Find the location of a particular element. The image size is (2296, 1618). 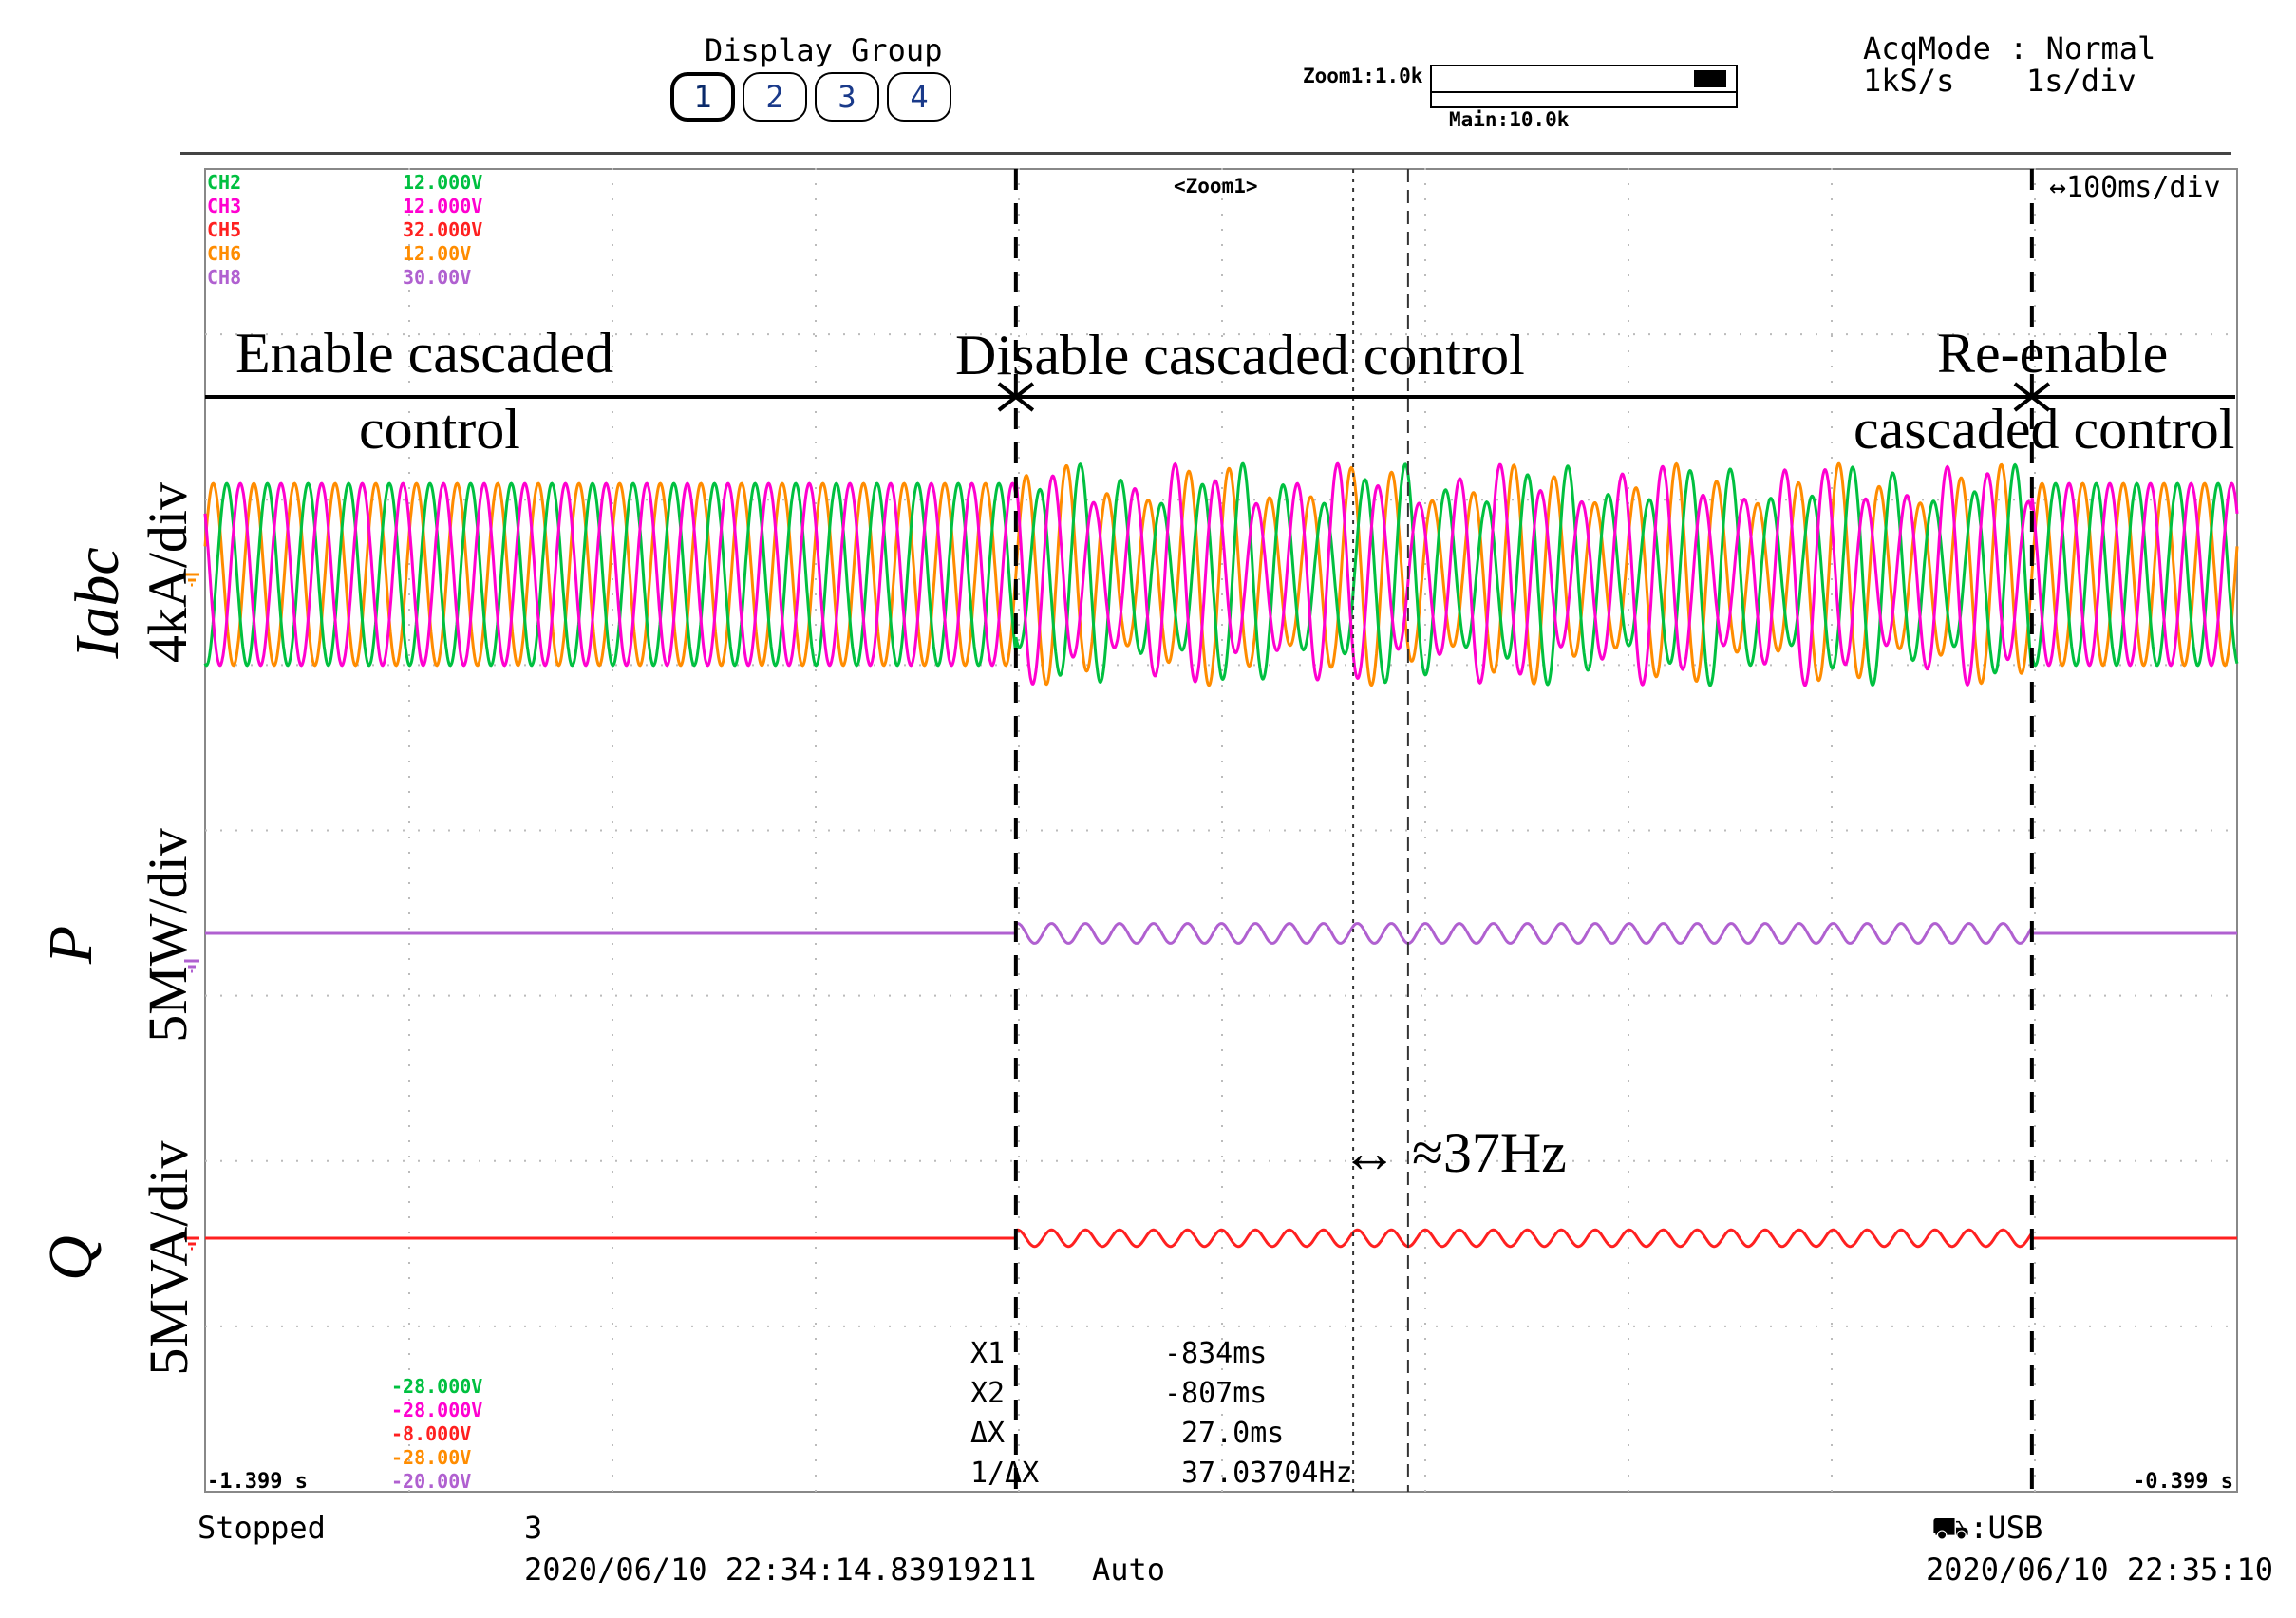

zoom-timebase: ↔100ms/div is located at coordinates (2135, 188).